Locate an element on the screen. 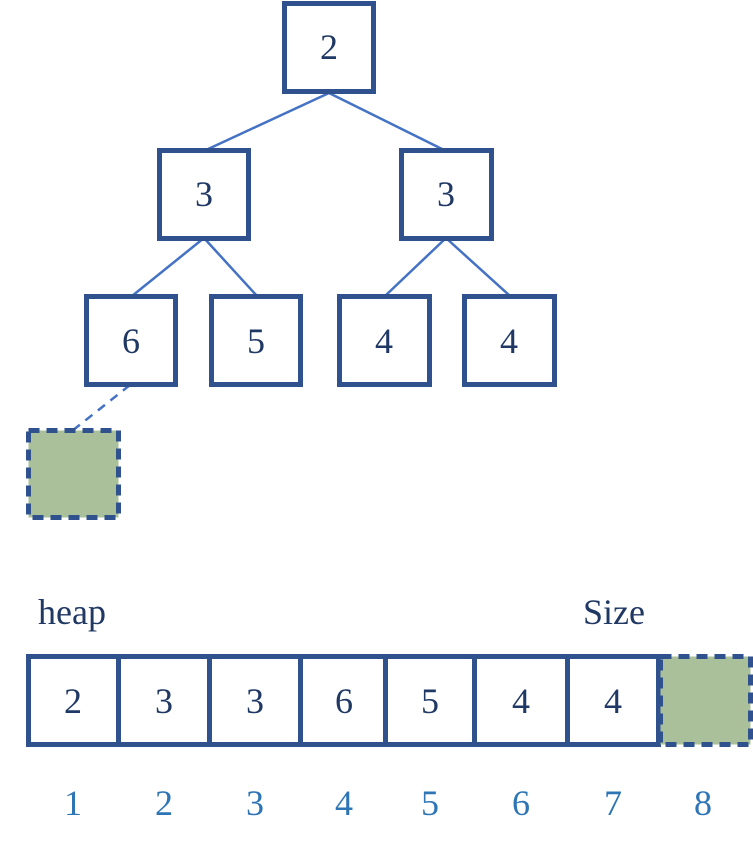 The width and height of the screenshot is (753, 848). edge-root-left is located at coordinates (267, 121).